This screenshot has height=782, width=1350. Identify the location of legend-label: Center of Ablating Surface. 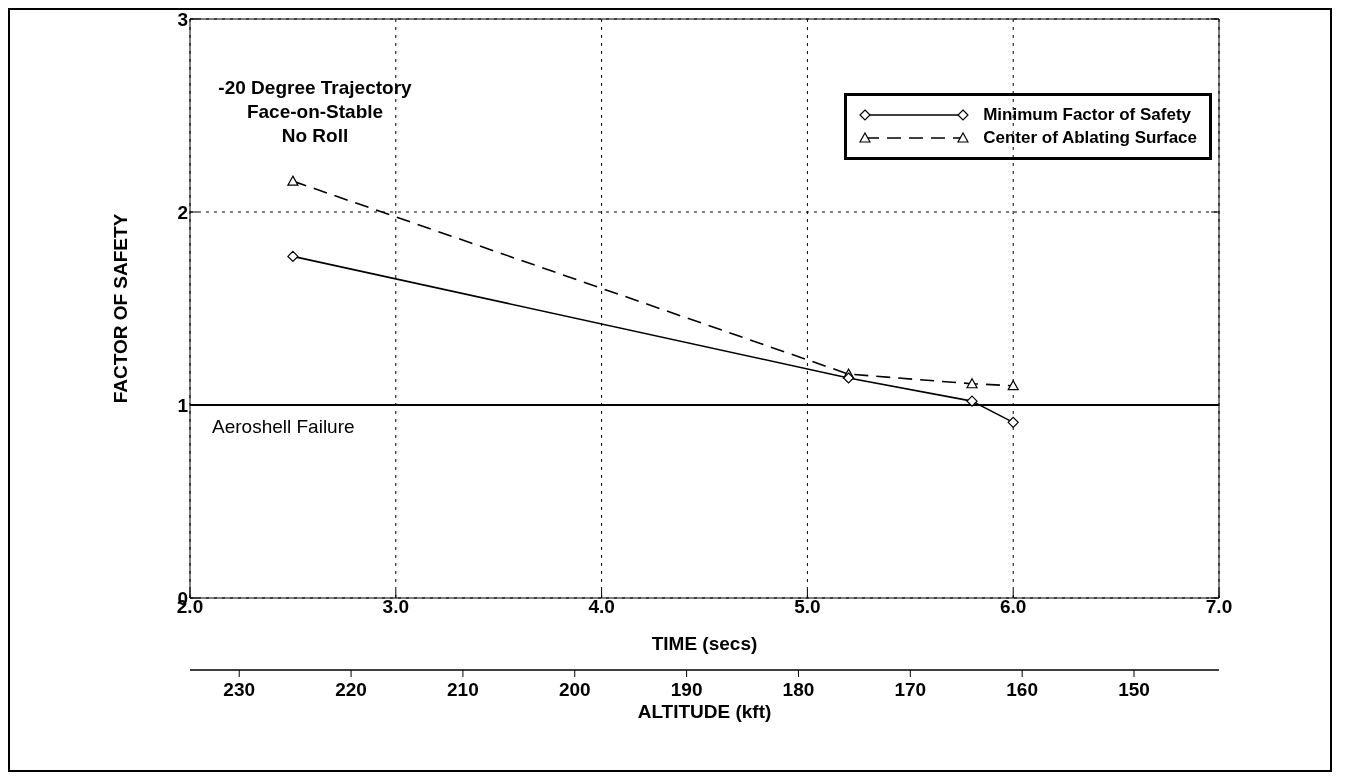
(1090, 138).